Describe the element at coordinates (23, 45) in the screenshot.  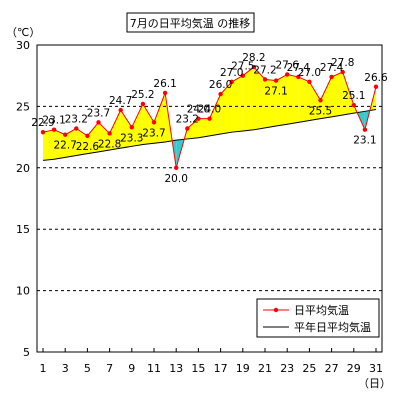
I see `y-tick-label: 30` at that location.